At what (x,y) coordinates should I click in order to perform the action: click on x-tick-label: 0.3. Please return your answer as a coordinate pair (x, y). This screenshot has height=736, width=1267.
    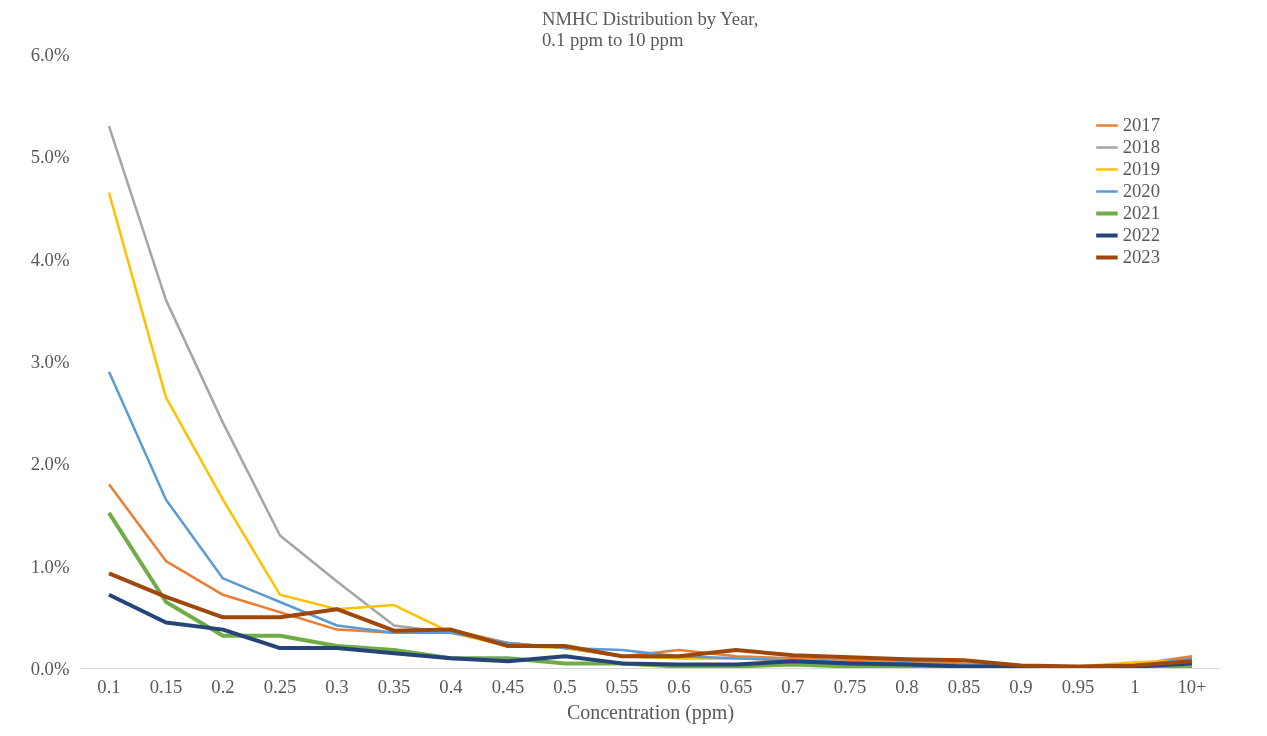
    Looking at the image, I should click on (337, 686).